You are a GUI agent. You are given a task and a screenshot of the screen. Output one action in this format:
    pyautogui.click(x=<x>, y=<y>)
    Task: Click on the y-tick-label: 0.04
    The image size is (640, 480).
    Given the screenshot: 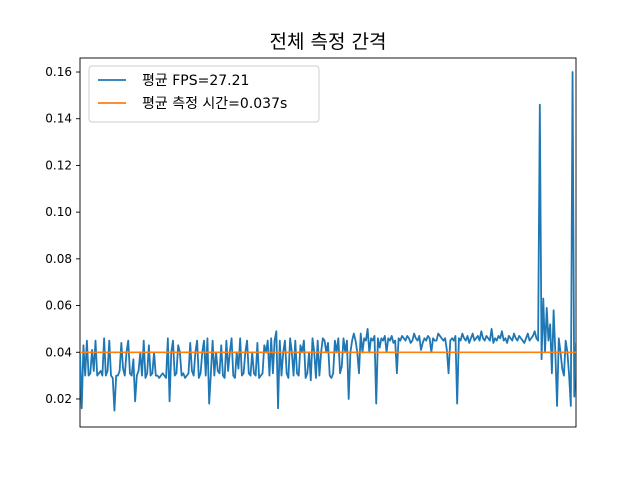 What is the action you would take?
    pyautogui.click(x=58, y=352)
    